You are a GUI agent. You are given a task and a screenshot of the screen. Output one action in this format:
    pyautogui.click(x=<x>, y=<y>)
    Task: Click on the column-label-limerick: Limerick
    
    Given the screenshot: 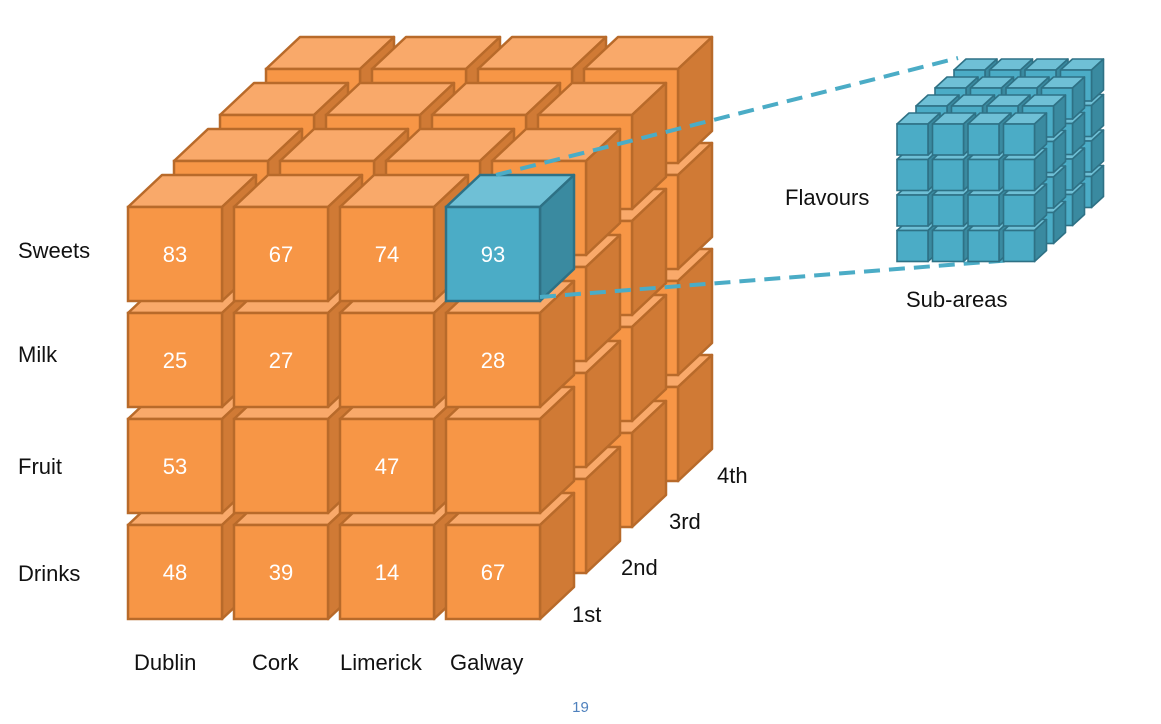 What is the action you would take?
    pyautogui.click(x=381, y=662)
    